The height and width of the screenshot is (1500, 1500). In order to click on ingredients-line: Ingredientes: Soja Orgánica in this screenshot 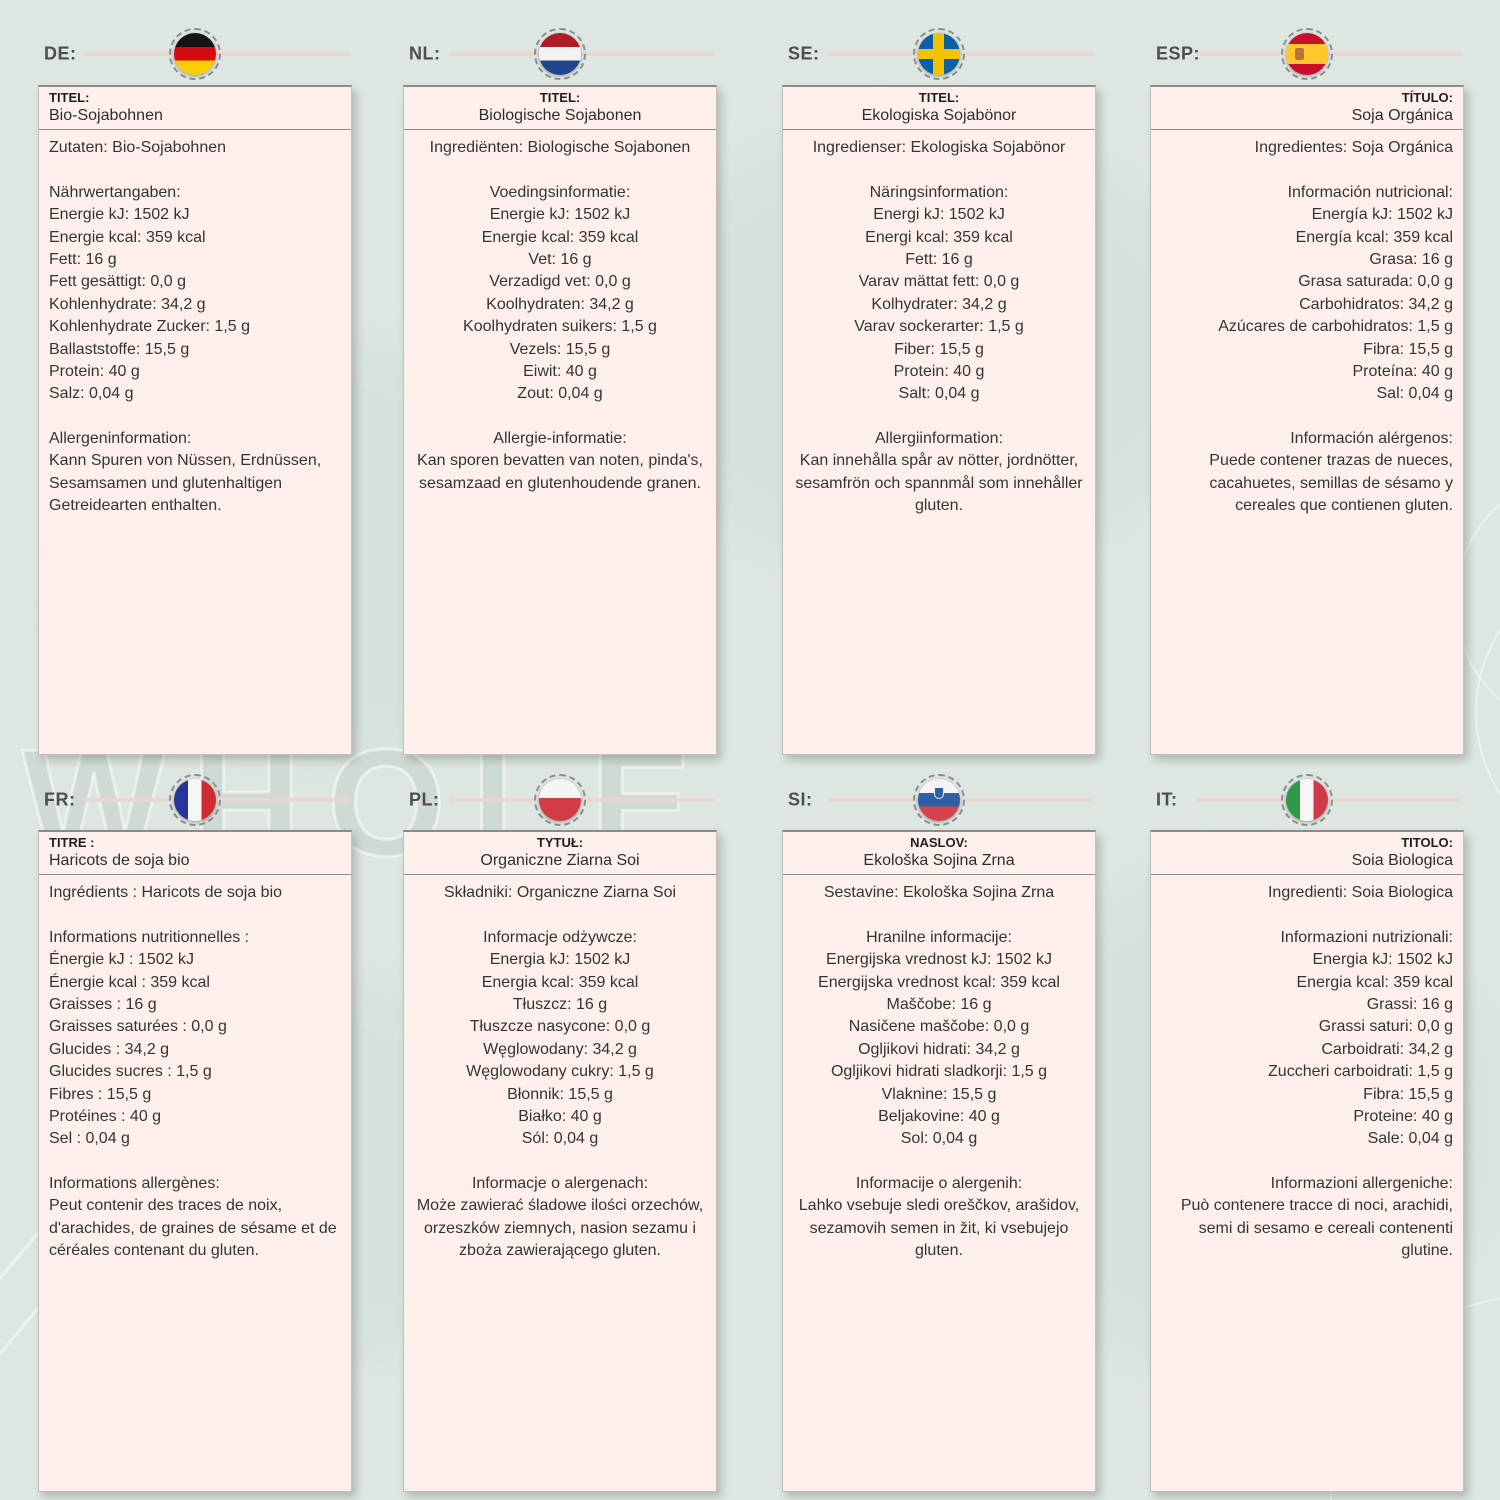, I will do `click(1353, 148)`.